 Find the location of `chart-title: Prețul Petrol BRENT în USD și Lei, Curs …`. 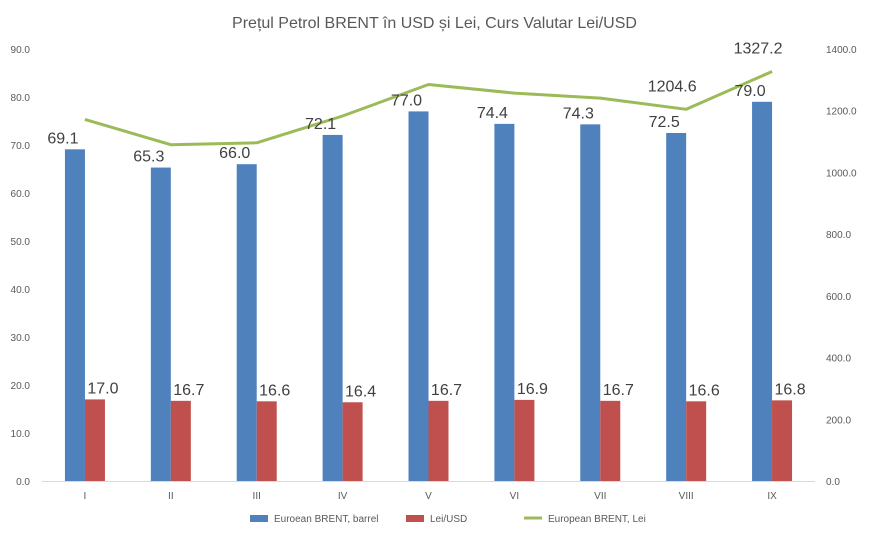

chart-title: Prețul Petrol BRENT în USD și Lei, Curs … is located at coordinates (434, 23).